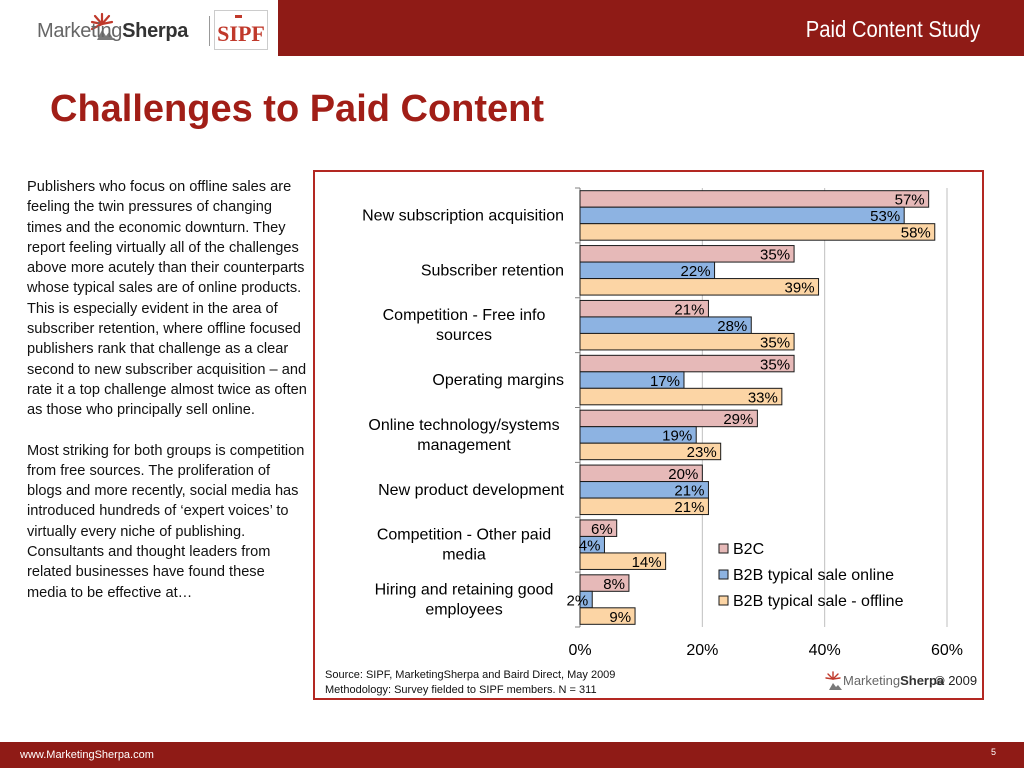 The image size is (1024, 768). Describe the element at coordinates (813, 575) in the screenshot. I see `legend-label: B2B typical sale online` at that location.